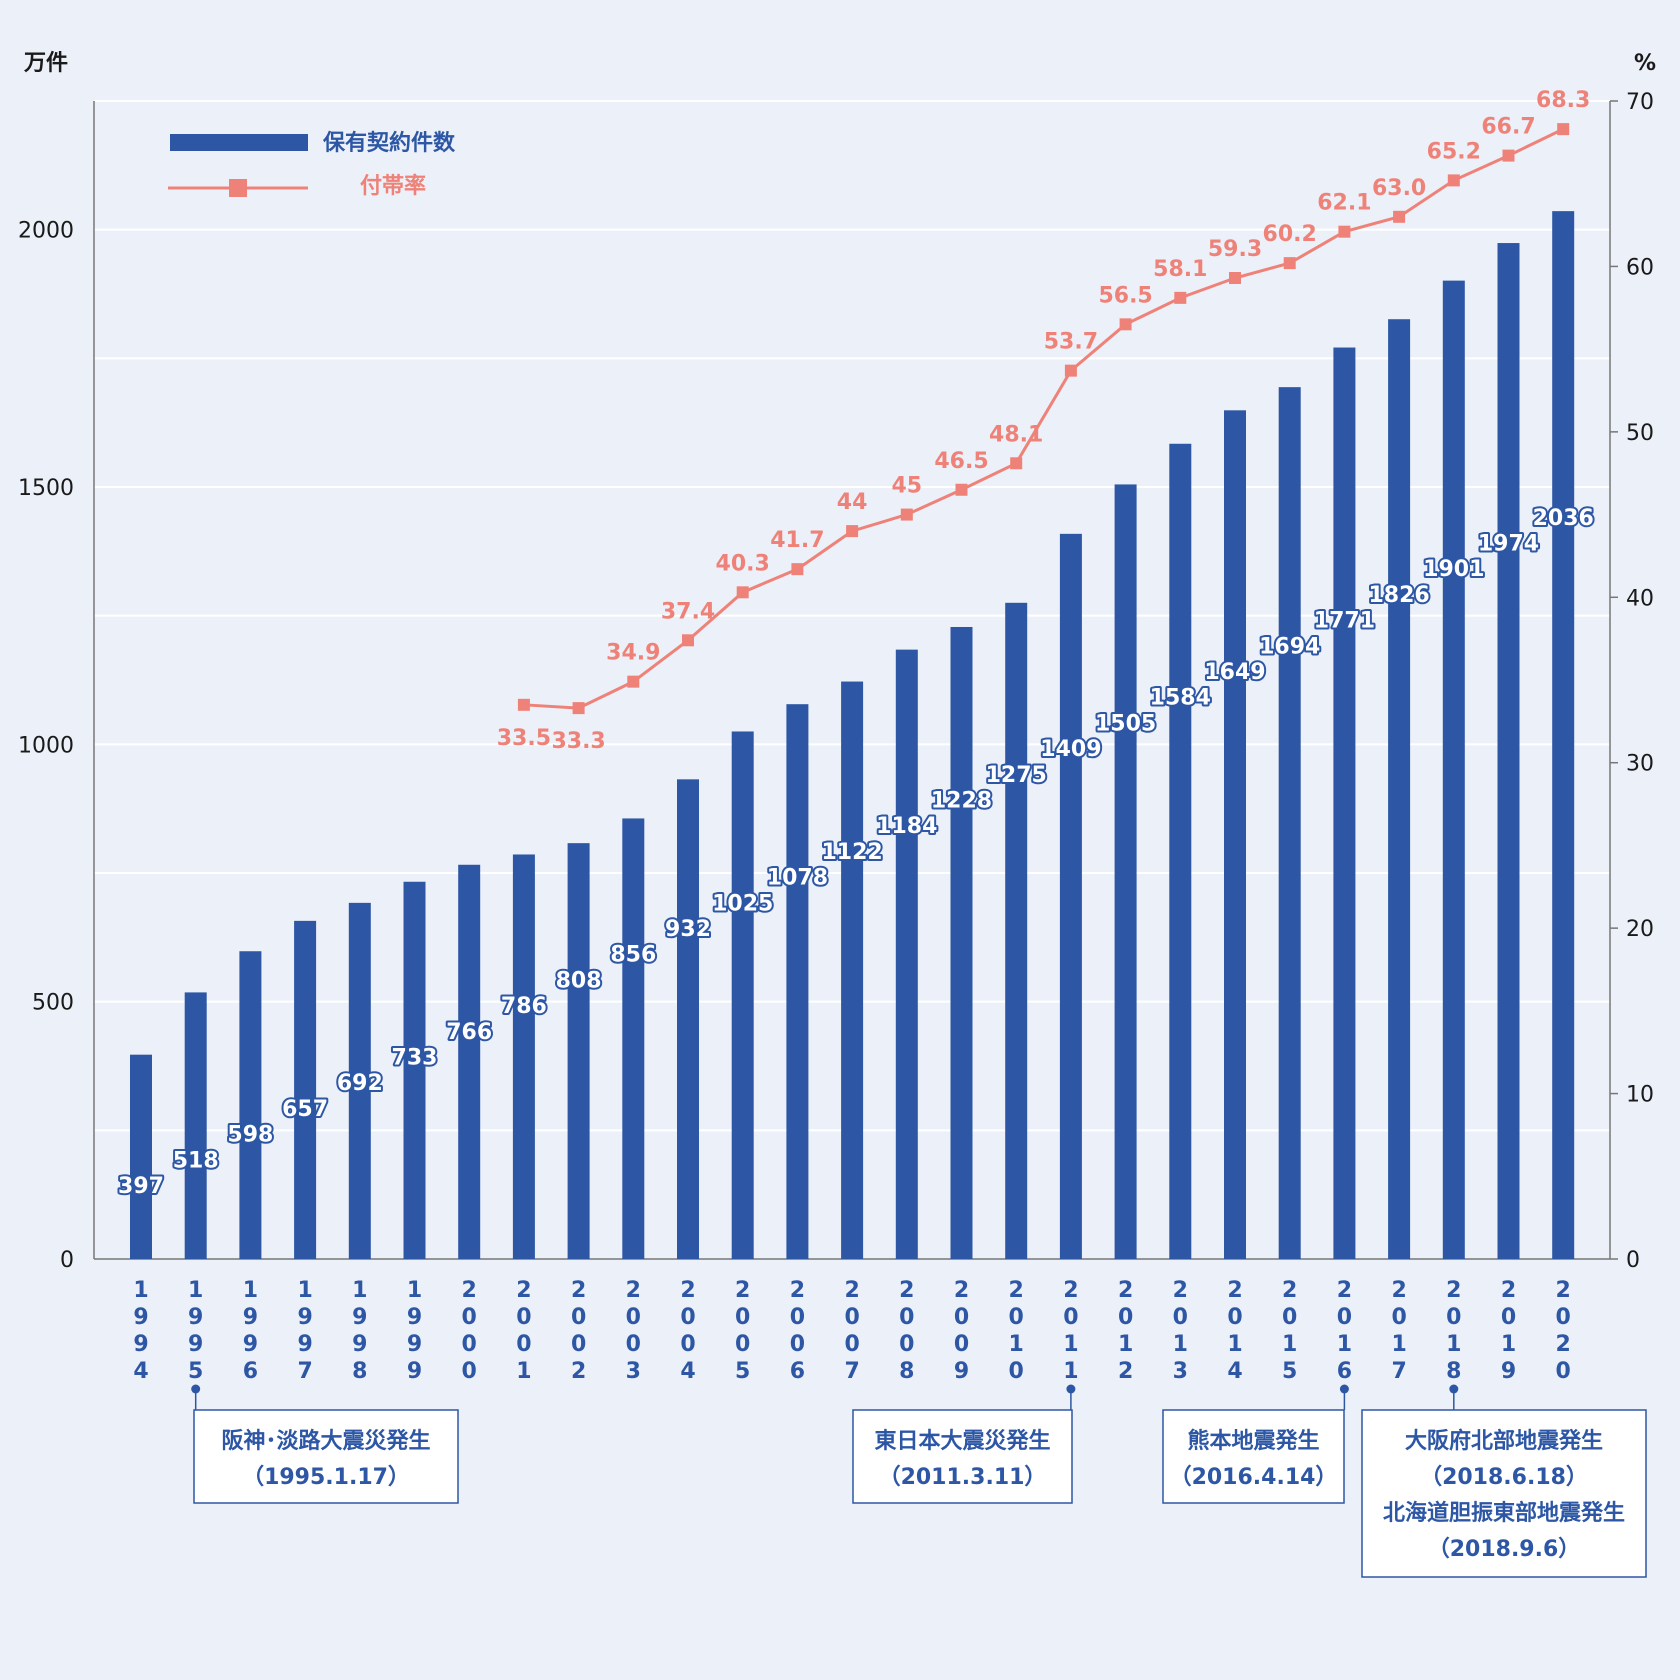 The height and width of the screenshot is (1680, 1680). I want to click on rate-value-label: 60.2, so click(1290, 234).